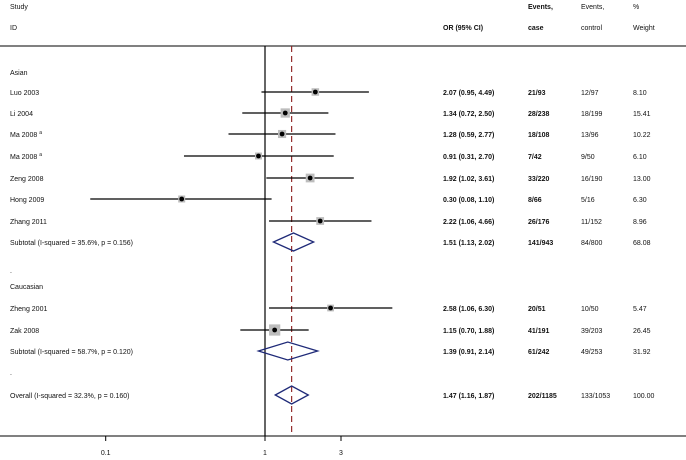 This screenshot has width=686, height=460. What do you see at coordinates (640, 309) in the screenshot?
I see `study-weight: 5.47` at bounding box center [640, 309].